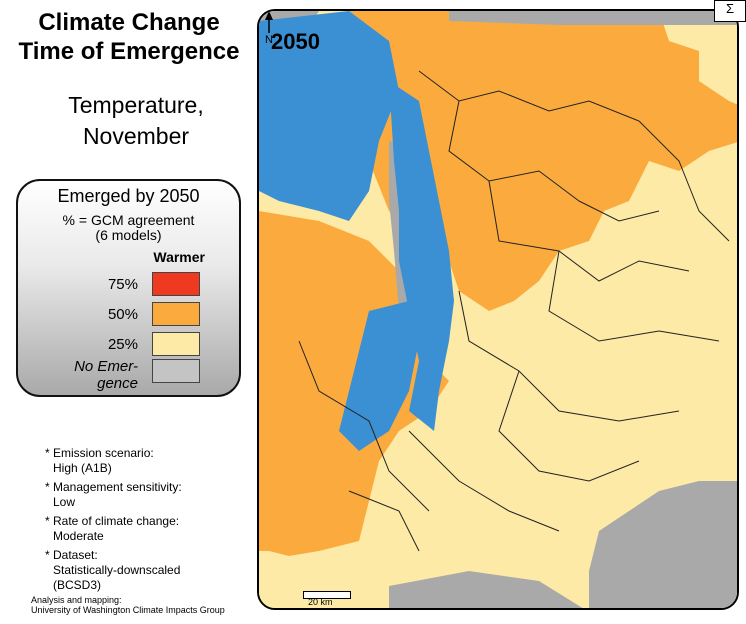  I want to click on water-inlets, so click(379, 376).